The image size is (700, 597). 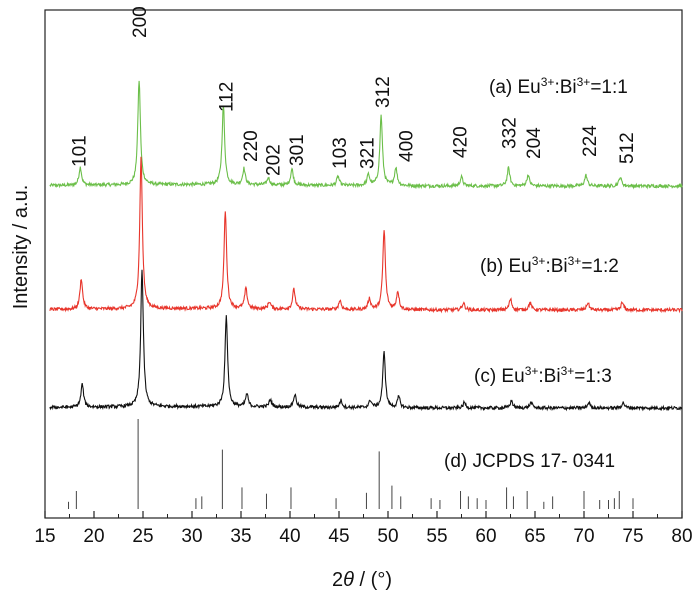 What do you see at coordinates (191, 536) in the screenshot?
I see `x-tick-label: 30` at bounding box center [191, 536].